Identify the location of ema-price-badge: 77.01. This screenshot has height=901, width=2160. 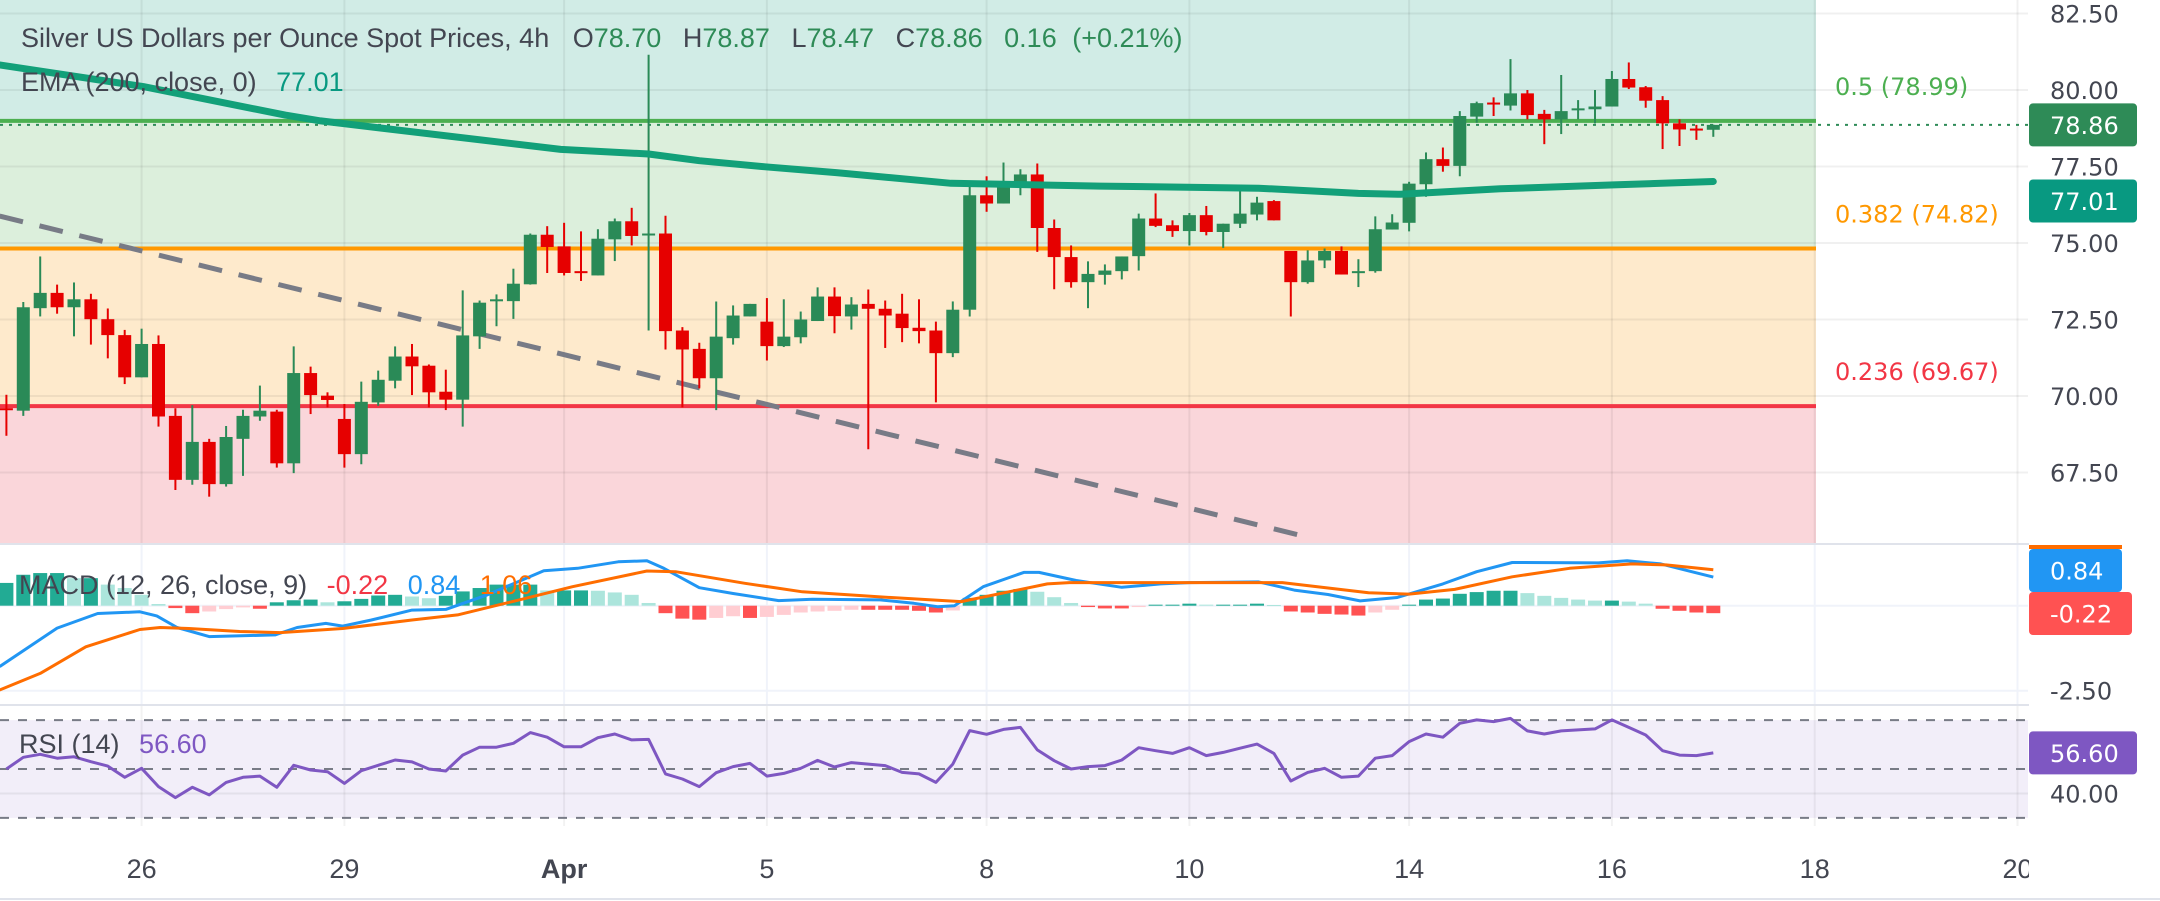
(2083, 201).